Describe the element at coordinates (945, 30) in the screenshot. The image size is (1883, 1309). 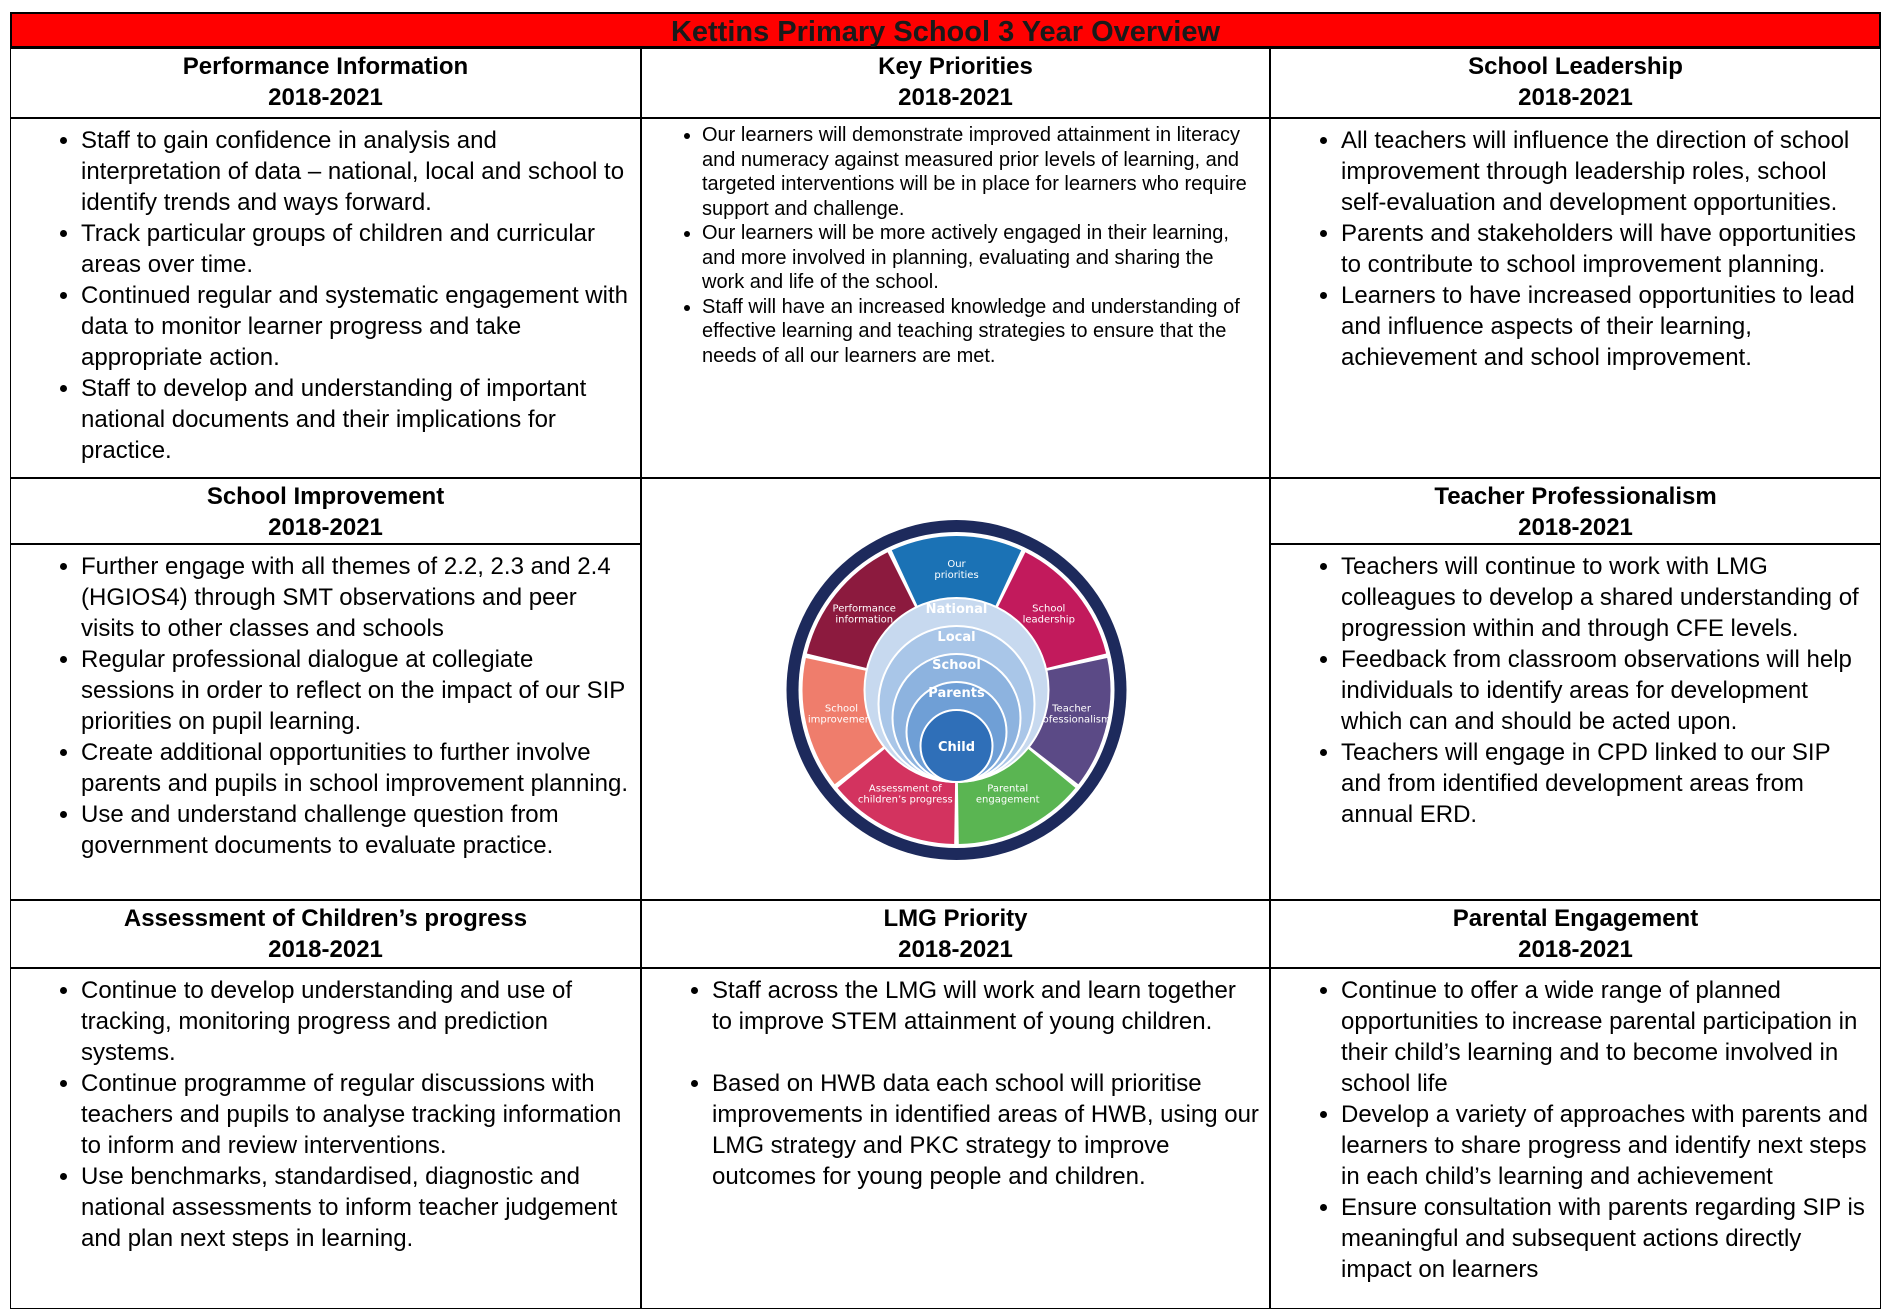
I see `document-title: Kettins Primary School 3 Year Overview` at that location.